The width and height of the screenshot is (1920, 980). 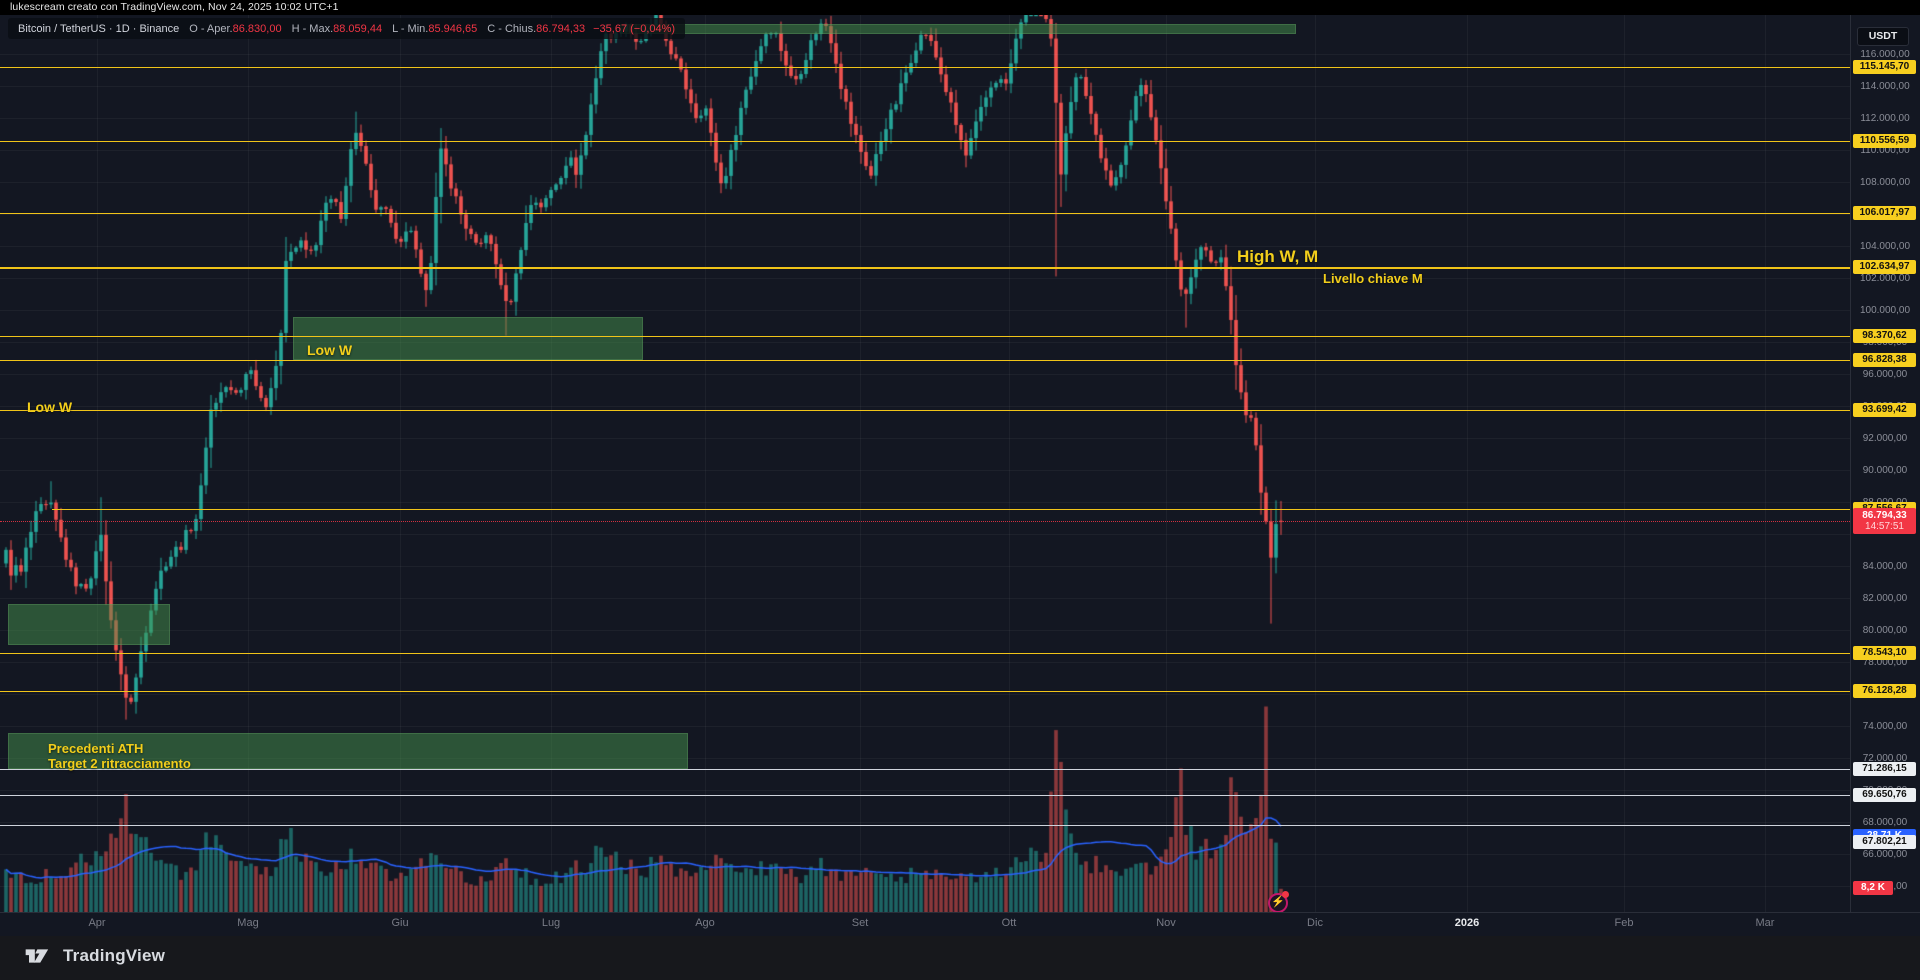 What do you see at coordinates (1166, 923) in the screenshot?
I see `time-axis-month-label: Nov` at bounding box center [1166, 923].